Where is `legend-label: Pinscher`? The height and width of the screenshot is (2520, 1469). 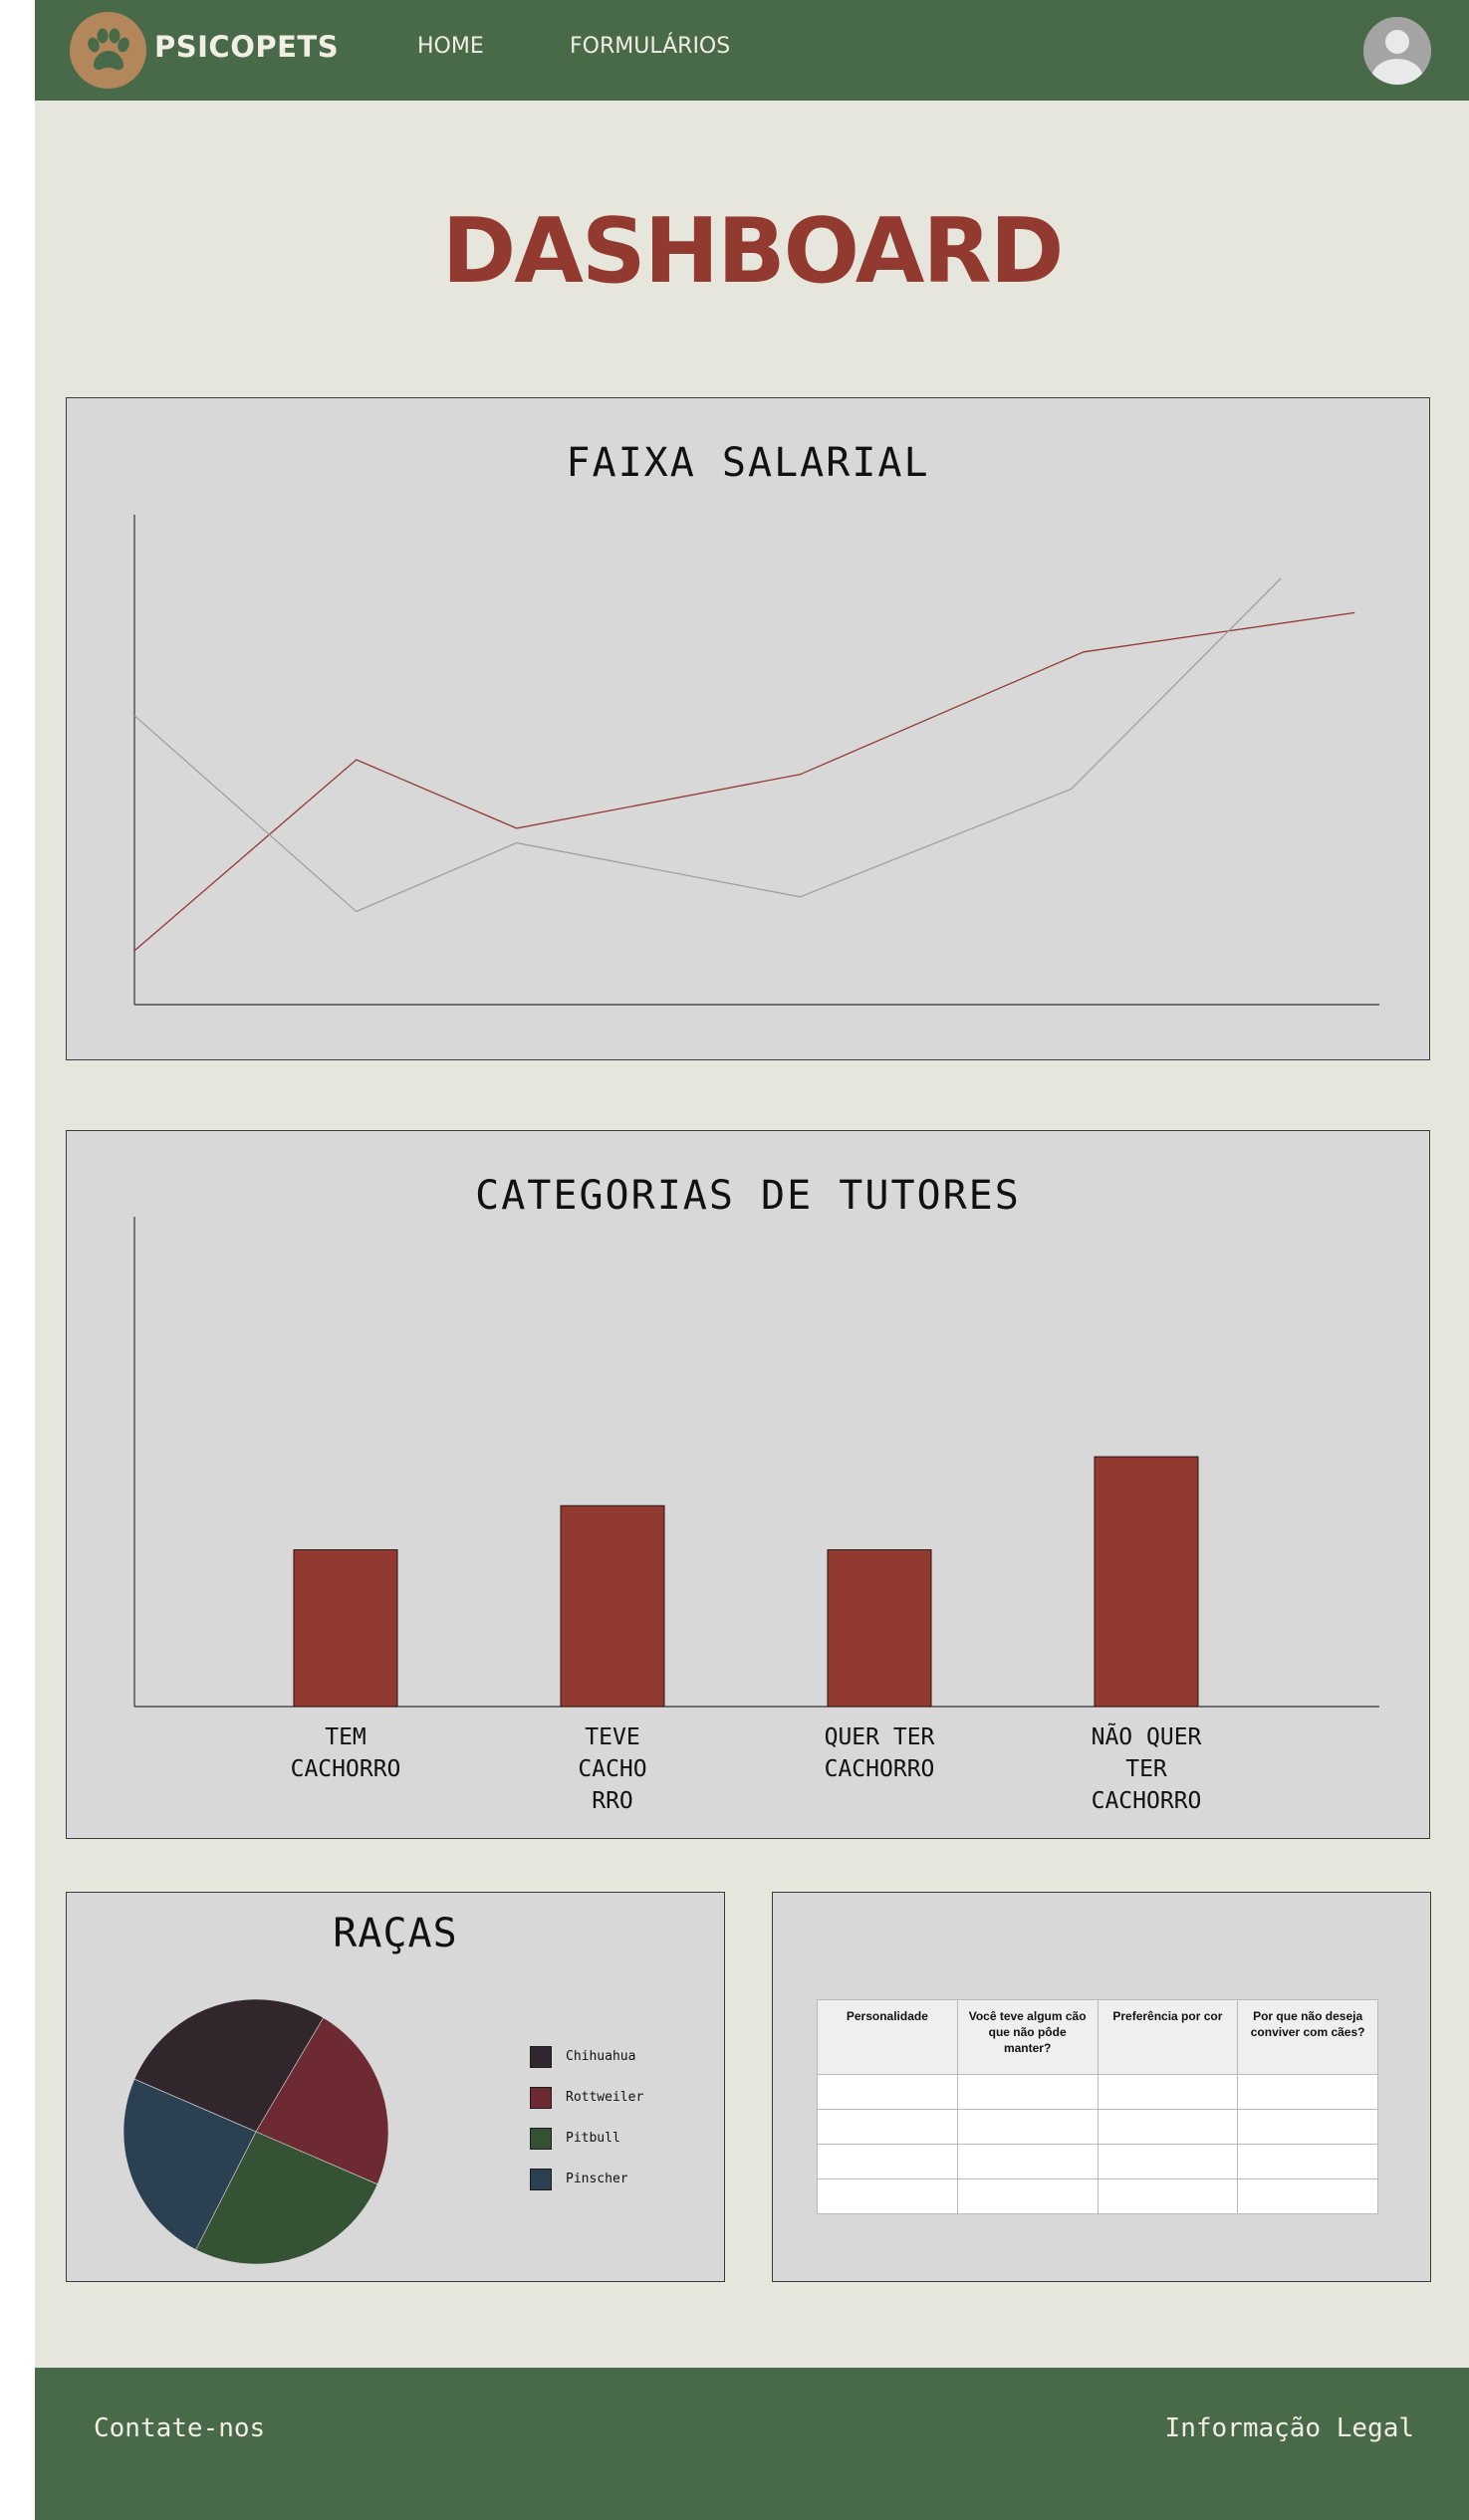 legend-label: Pinscher is located at coordinates (597, 2179).